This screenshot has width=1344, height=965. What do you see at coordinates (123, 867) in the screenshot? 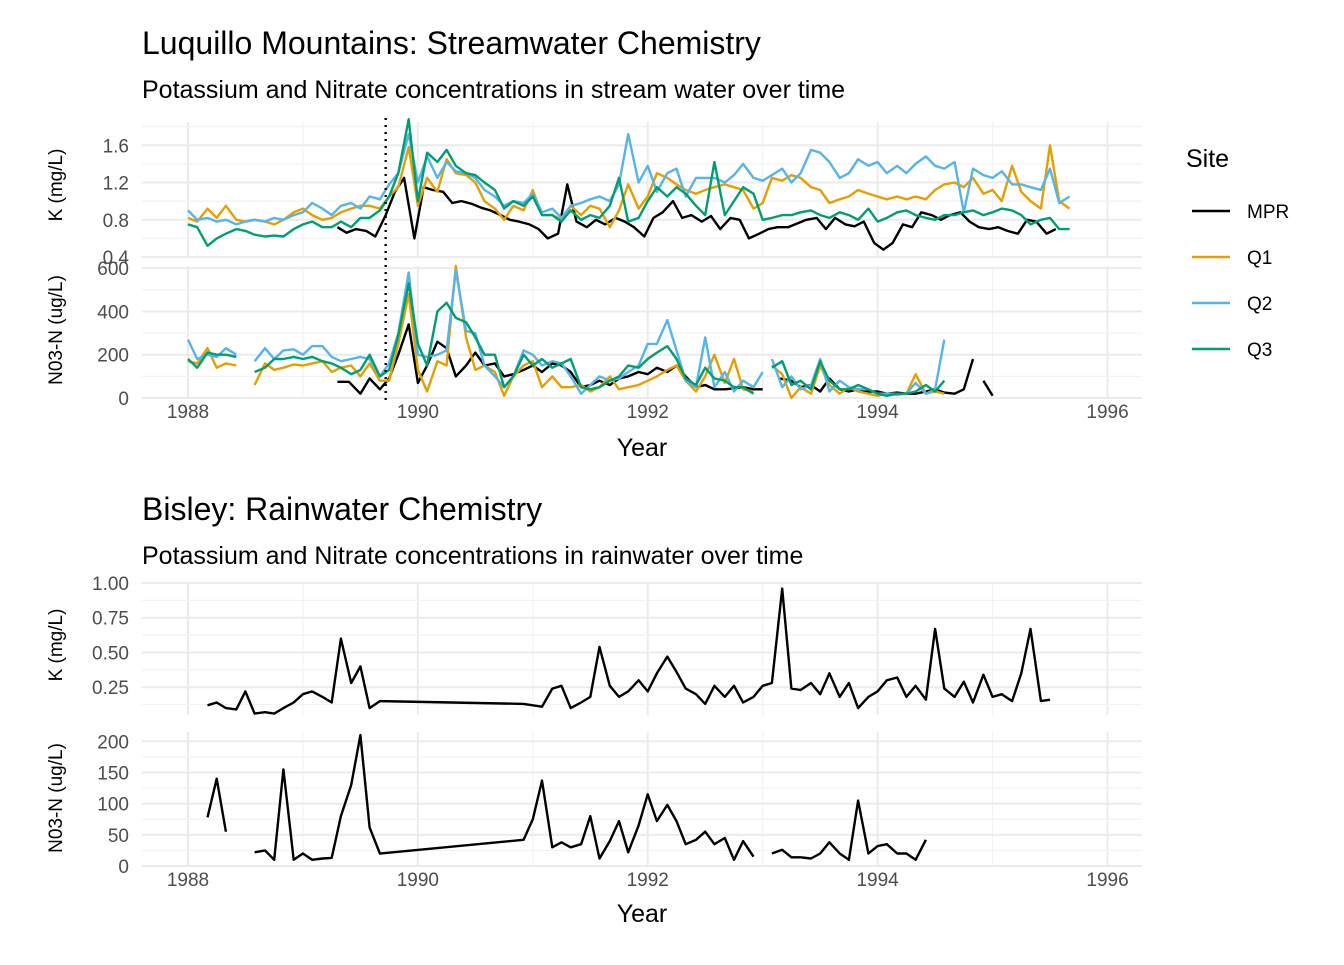
I see `rainwater-n-y-tick-label: 0` at bounding box center [123, 867].